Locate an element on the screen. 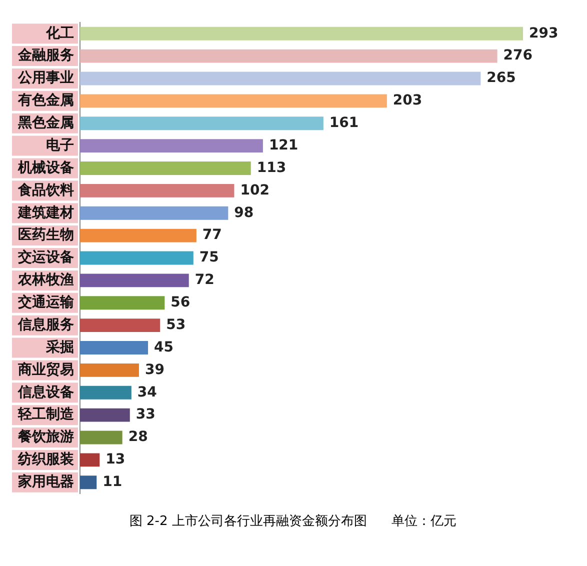 This screenshot has width=587, height=566. data-label: 45 is located at coordinates (164, 347).